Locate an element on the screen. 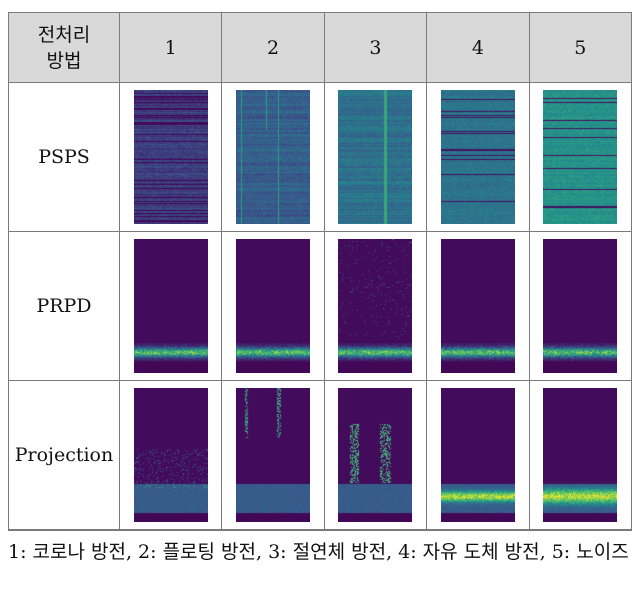 The height and width of the screenshot is (612, 641). header-col-2: 2 is located at coordinates (273, 47).